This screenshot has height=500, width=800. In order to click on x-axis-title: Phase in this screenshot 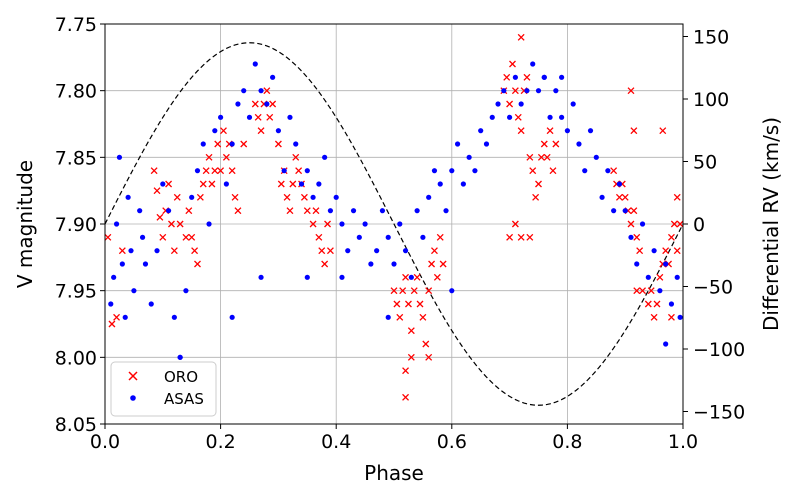, I will do `click(394, 473)`.